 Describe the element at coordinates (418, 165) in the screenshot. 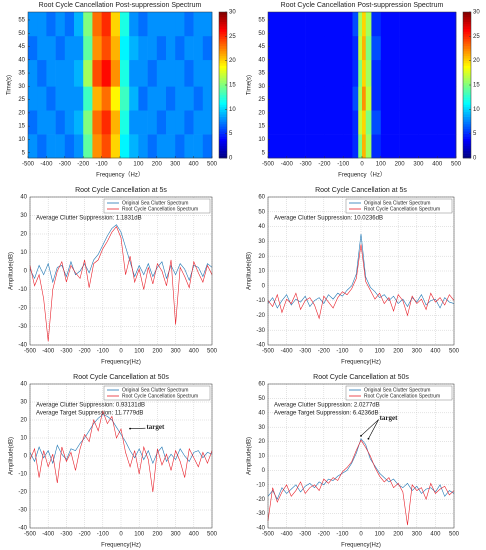

I see `x-tick-label: 300` at that location.